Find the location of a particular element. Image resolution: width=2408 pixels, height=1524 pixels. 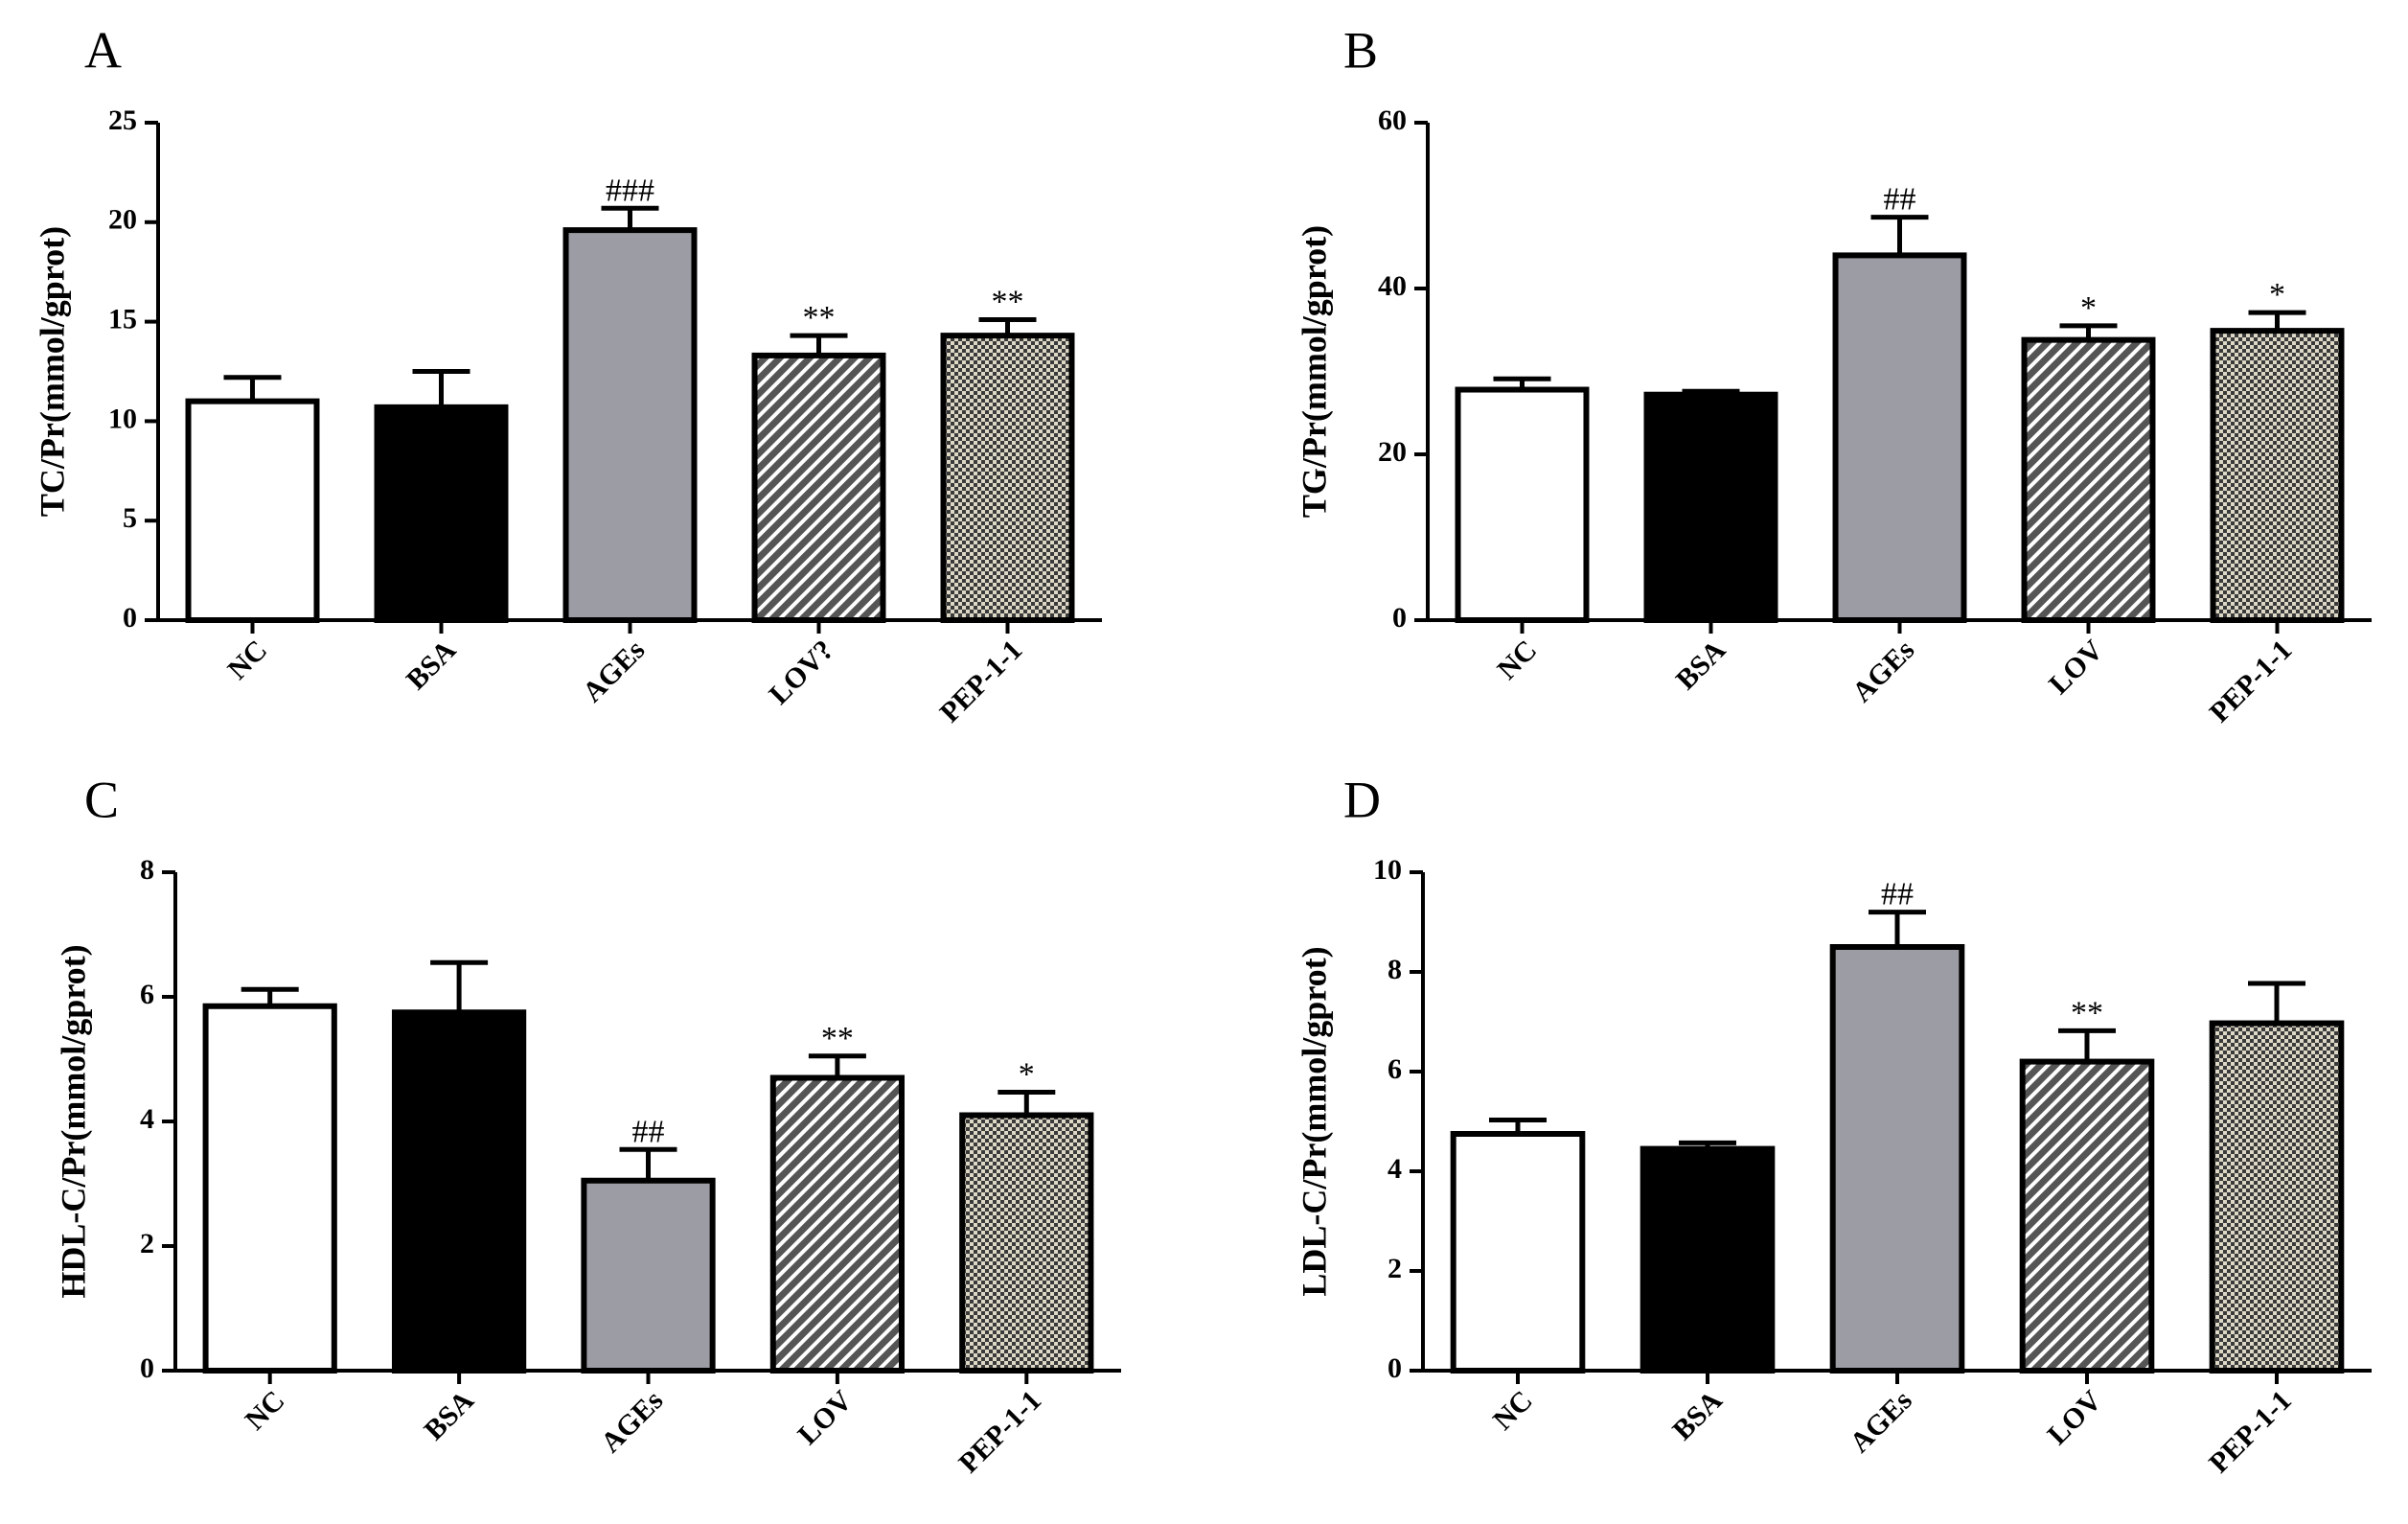

panel-letter: A is located at coordinates (103, 50).